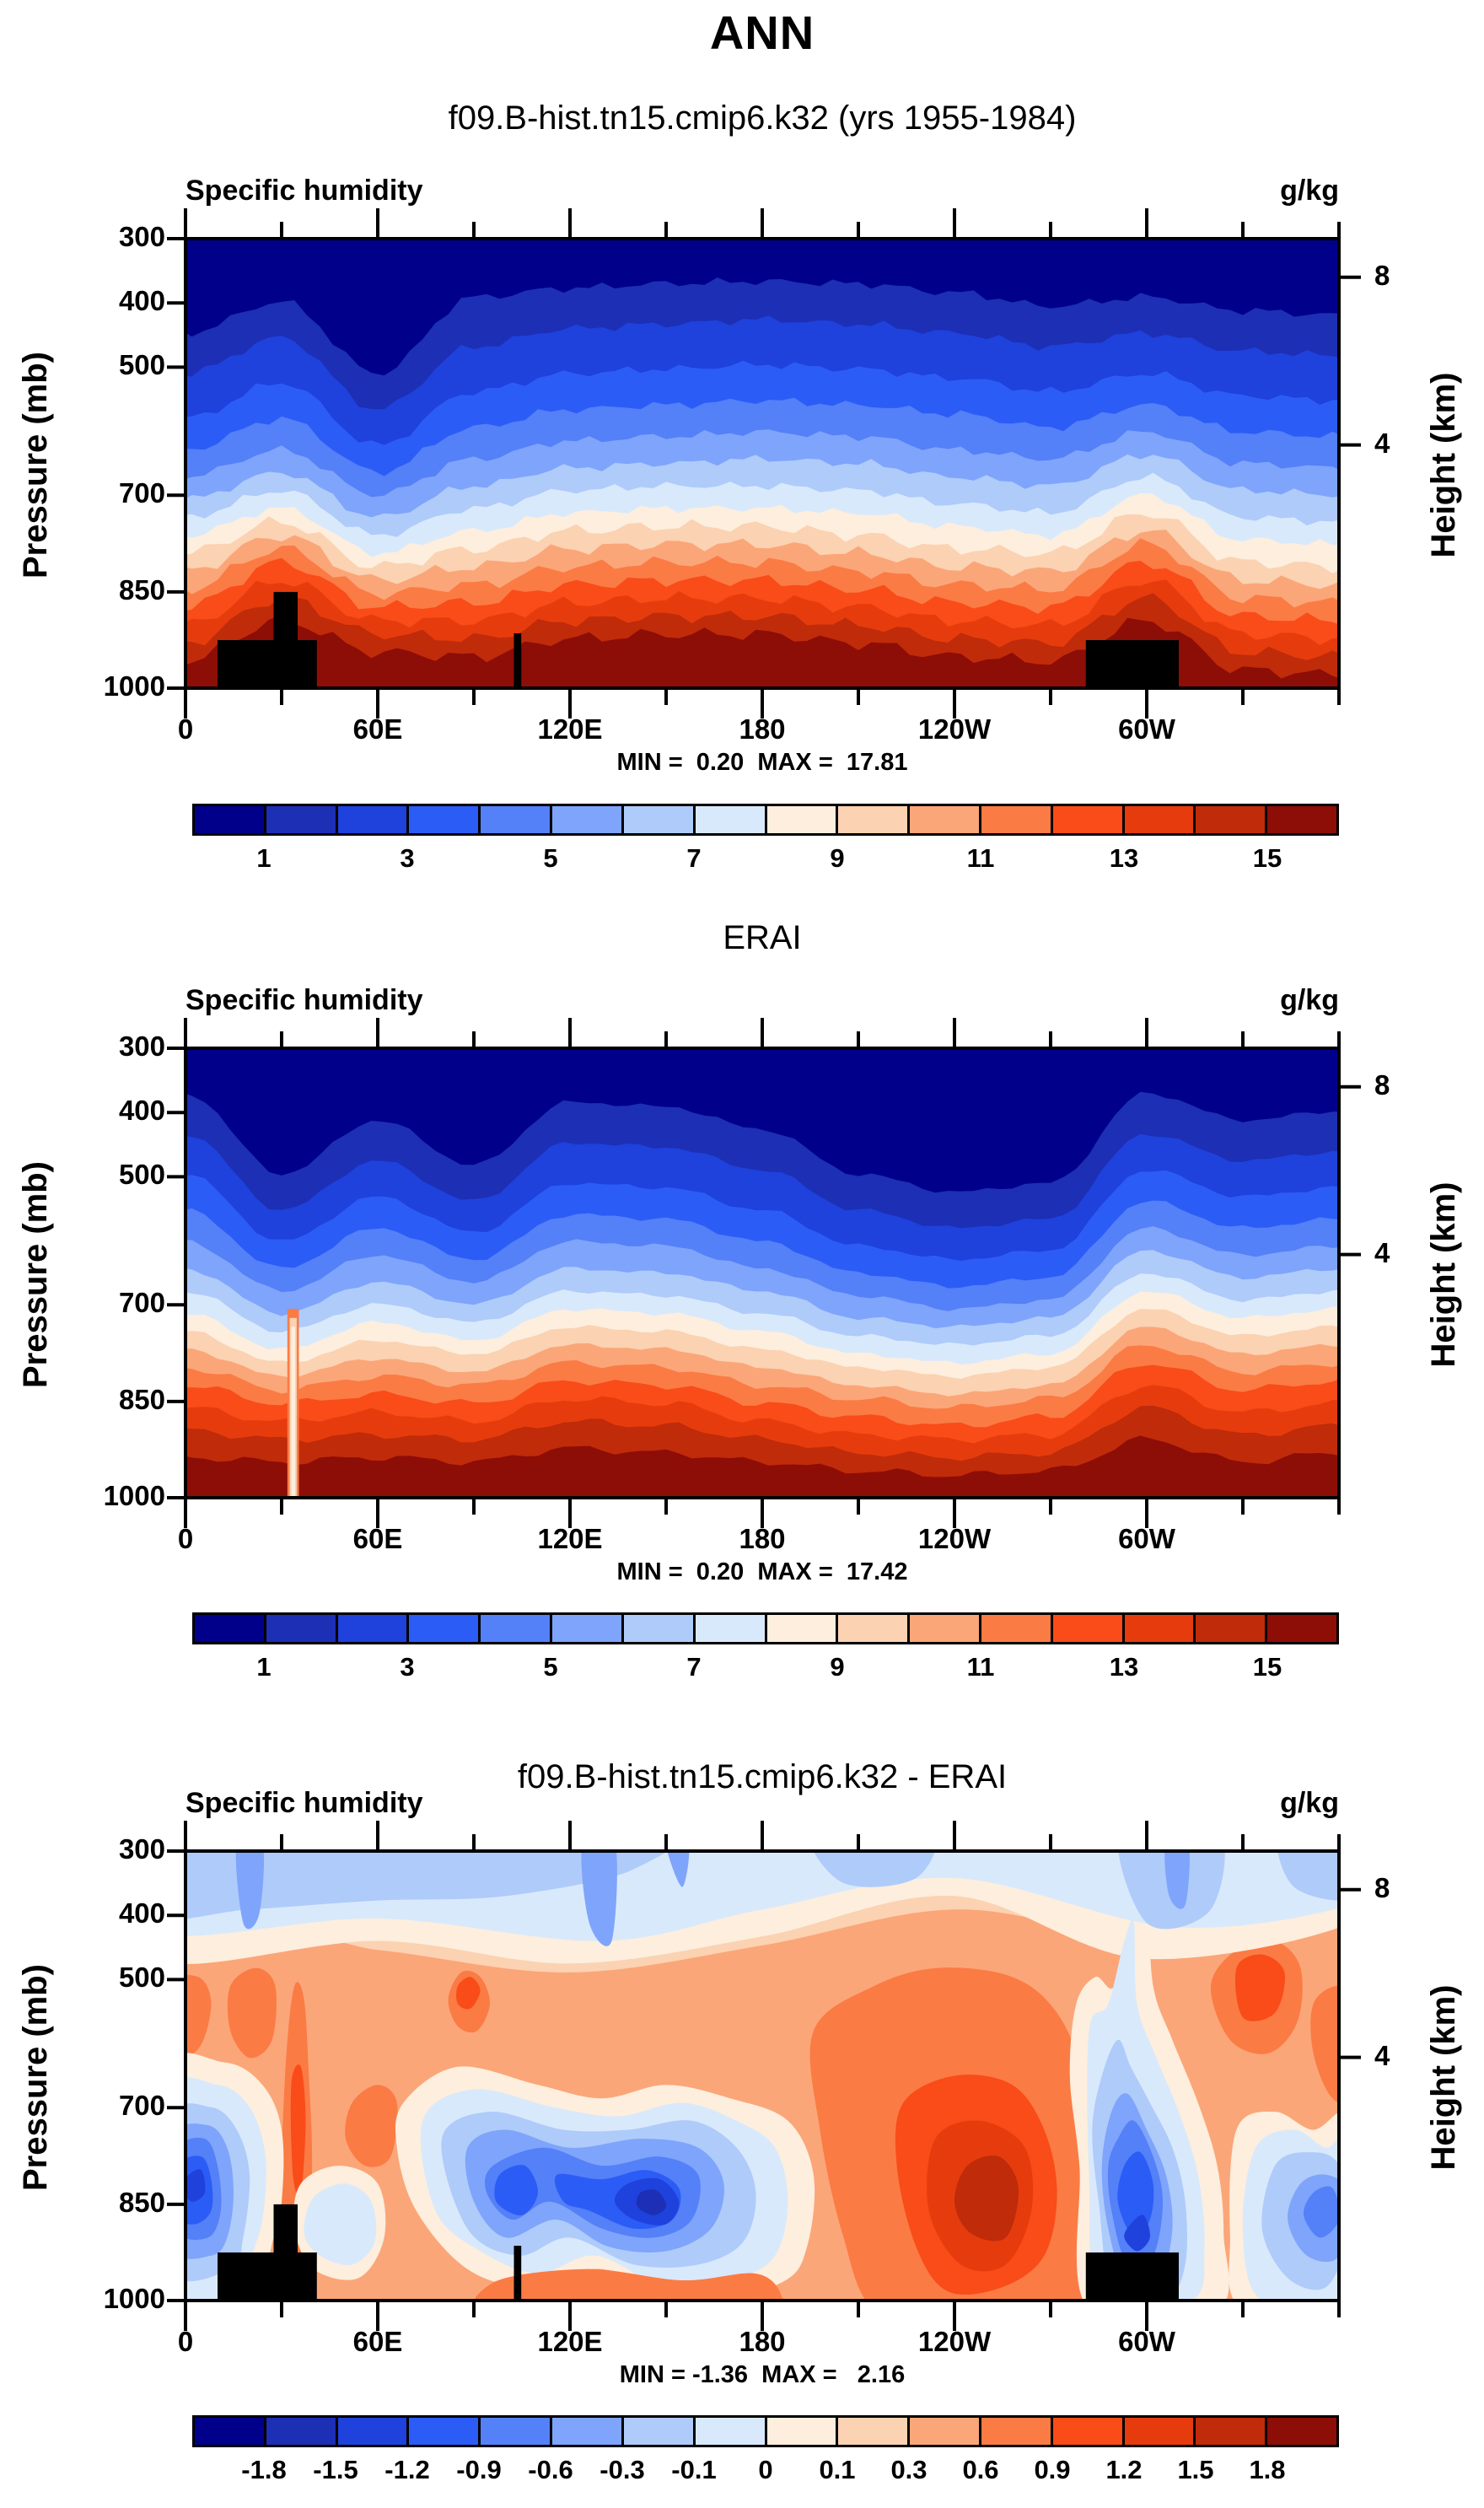  Describe the element at coordinates (622, 2469) in the screenshot. I see `colorbar-tick-label: -0.3` at that location.